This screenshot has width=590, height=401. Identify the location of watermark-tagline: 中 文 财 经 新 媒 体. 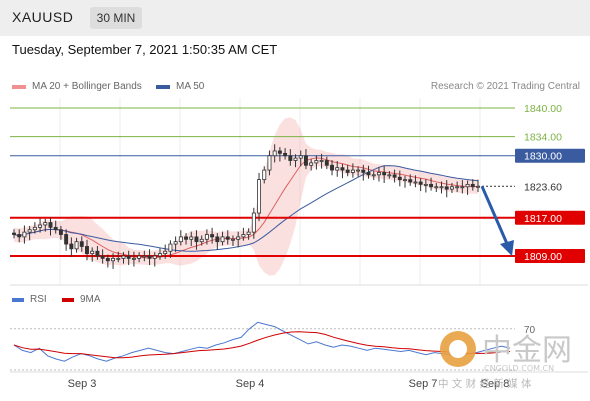
(485, 383).